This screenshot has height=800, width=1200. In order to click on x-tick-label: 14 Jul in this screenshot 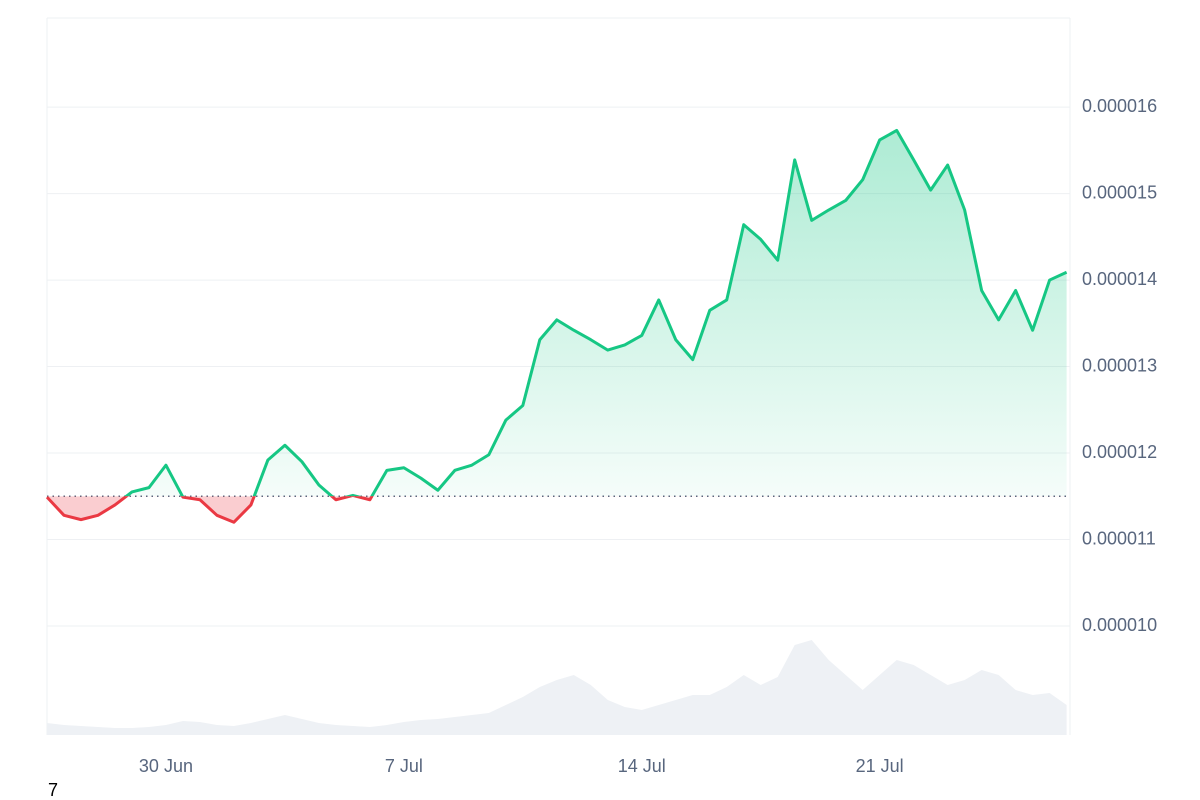, I will do `click(642, 766)`.